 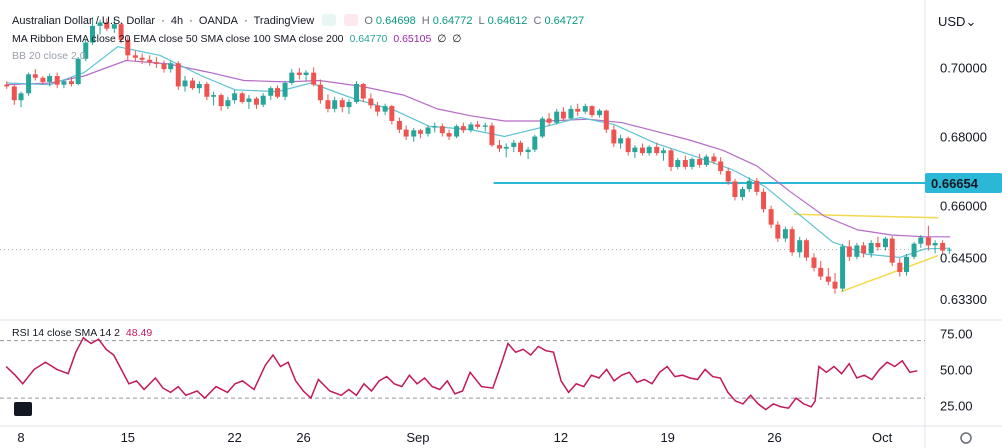 I want to click on horizontal-level-tag, so click(x=963, y=183).